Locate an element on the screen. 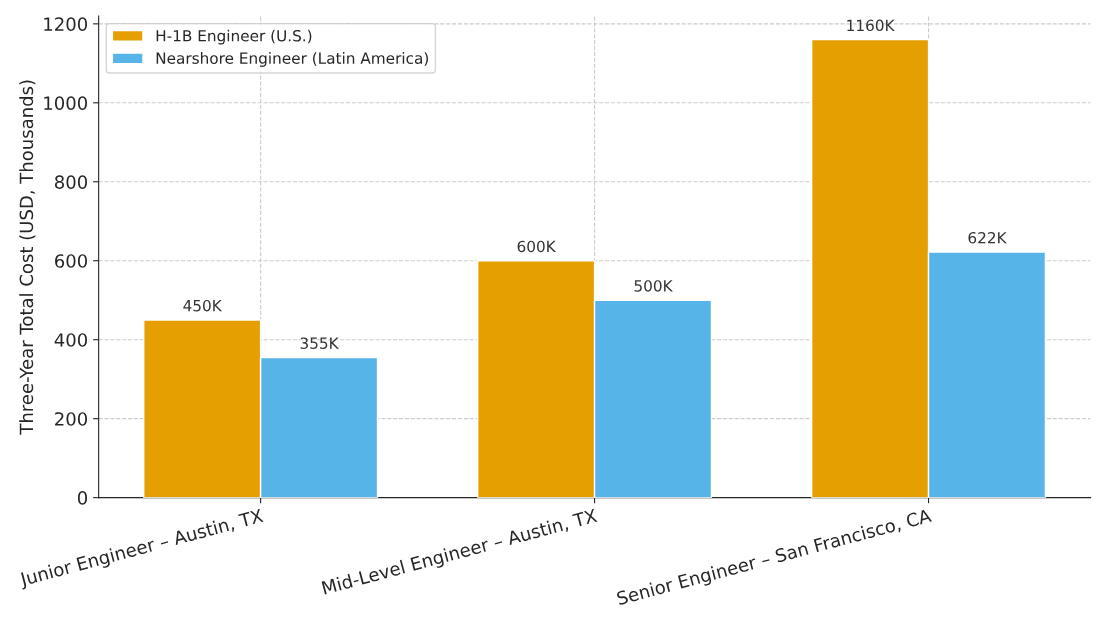 Image resolution: width=1096 pixels, height=638 pixels. data-label: 500K is located at coordinates (653, 286).